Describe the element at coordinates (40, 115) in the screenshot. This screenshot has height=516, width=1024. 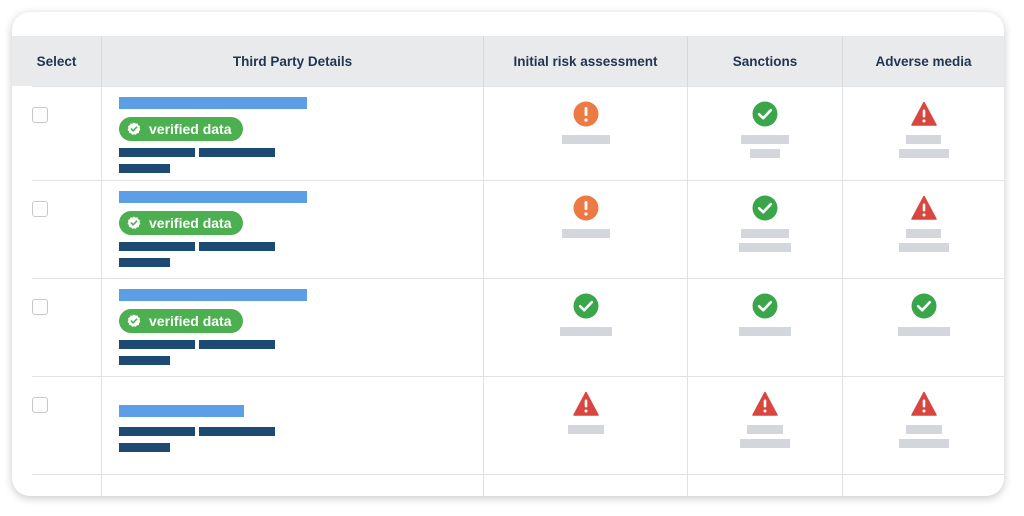
I see `row-1-checkbox` at that location.